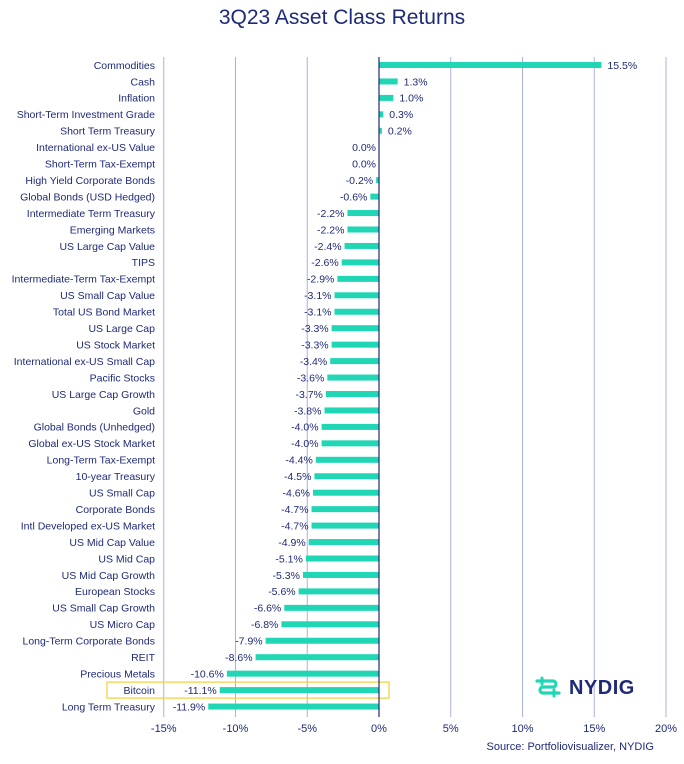 The height and width of the screenshot is (764, 684). I want to click on category-label: TIPS, so click(143, 263).